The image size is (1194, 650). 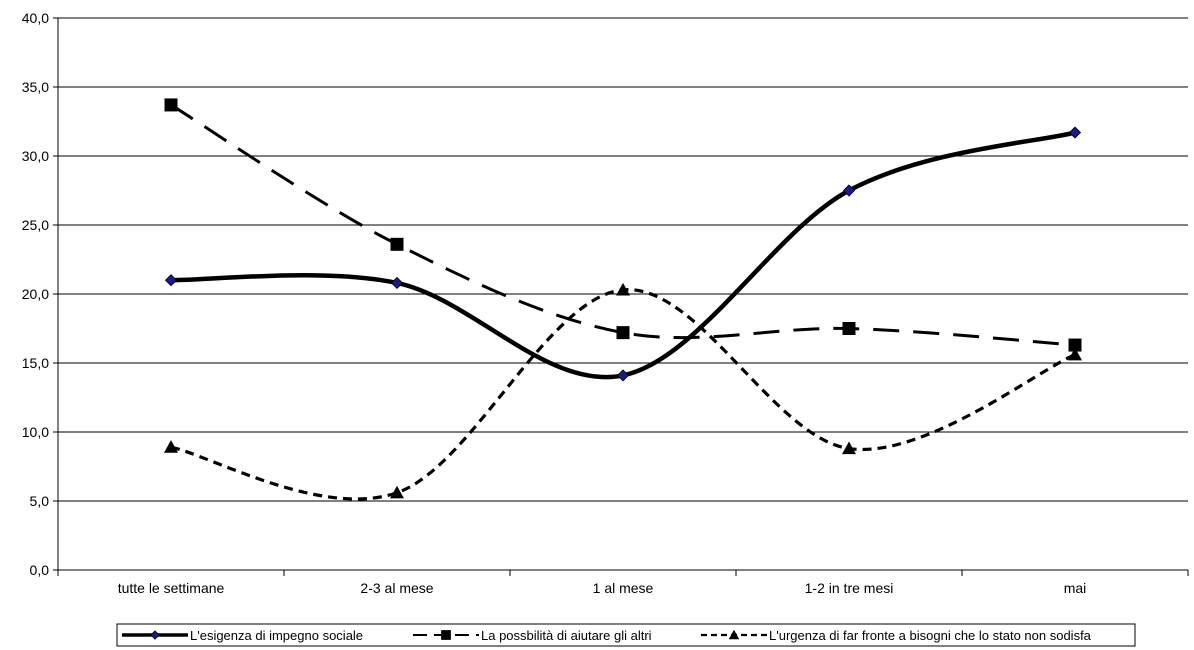 I want to click on x-tick-label: 1 al mese, so click(x=623, y=588).